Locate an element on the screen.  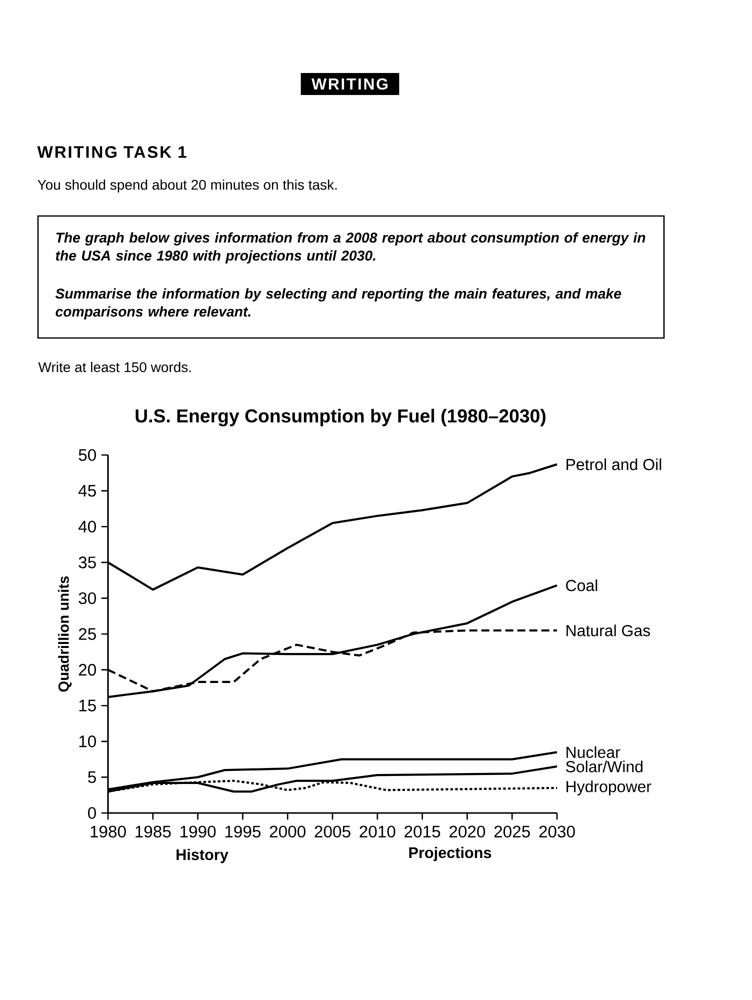
y-tick-label: 35 is located at coordinates (87, 562).